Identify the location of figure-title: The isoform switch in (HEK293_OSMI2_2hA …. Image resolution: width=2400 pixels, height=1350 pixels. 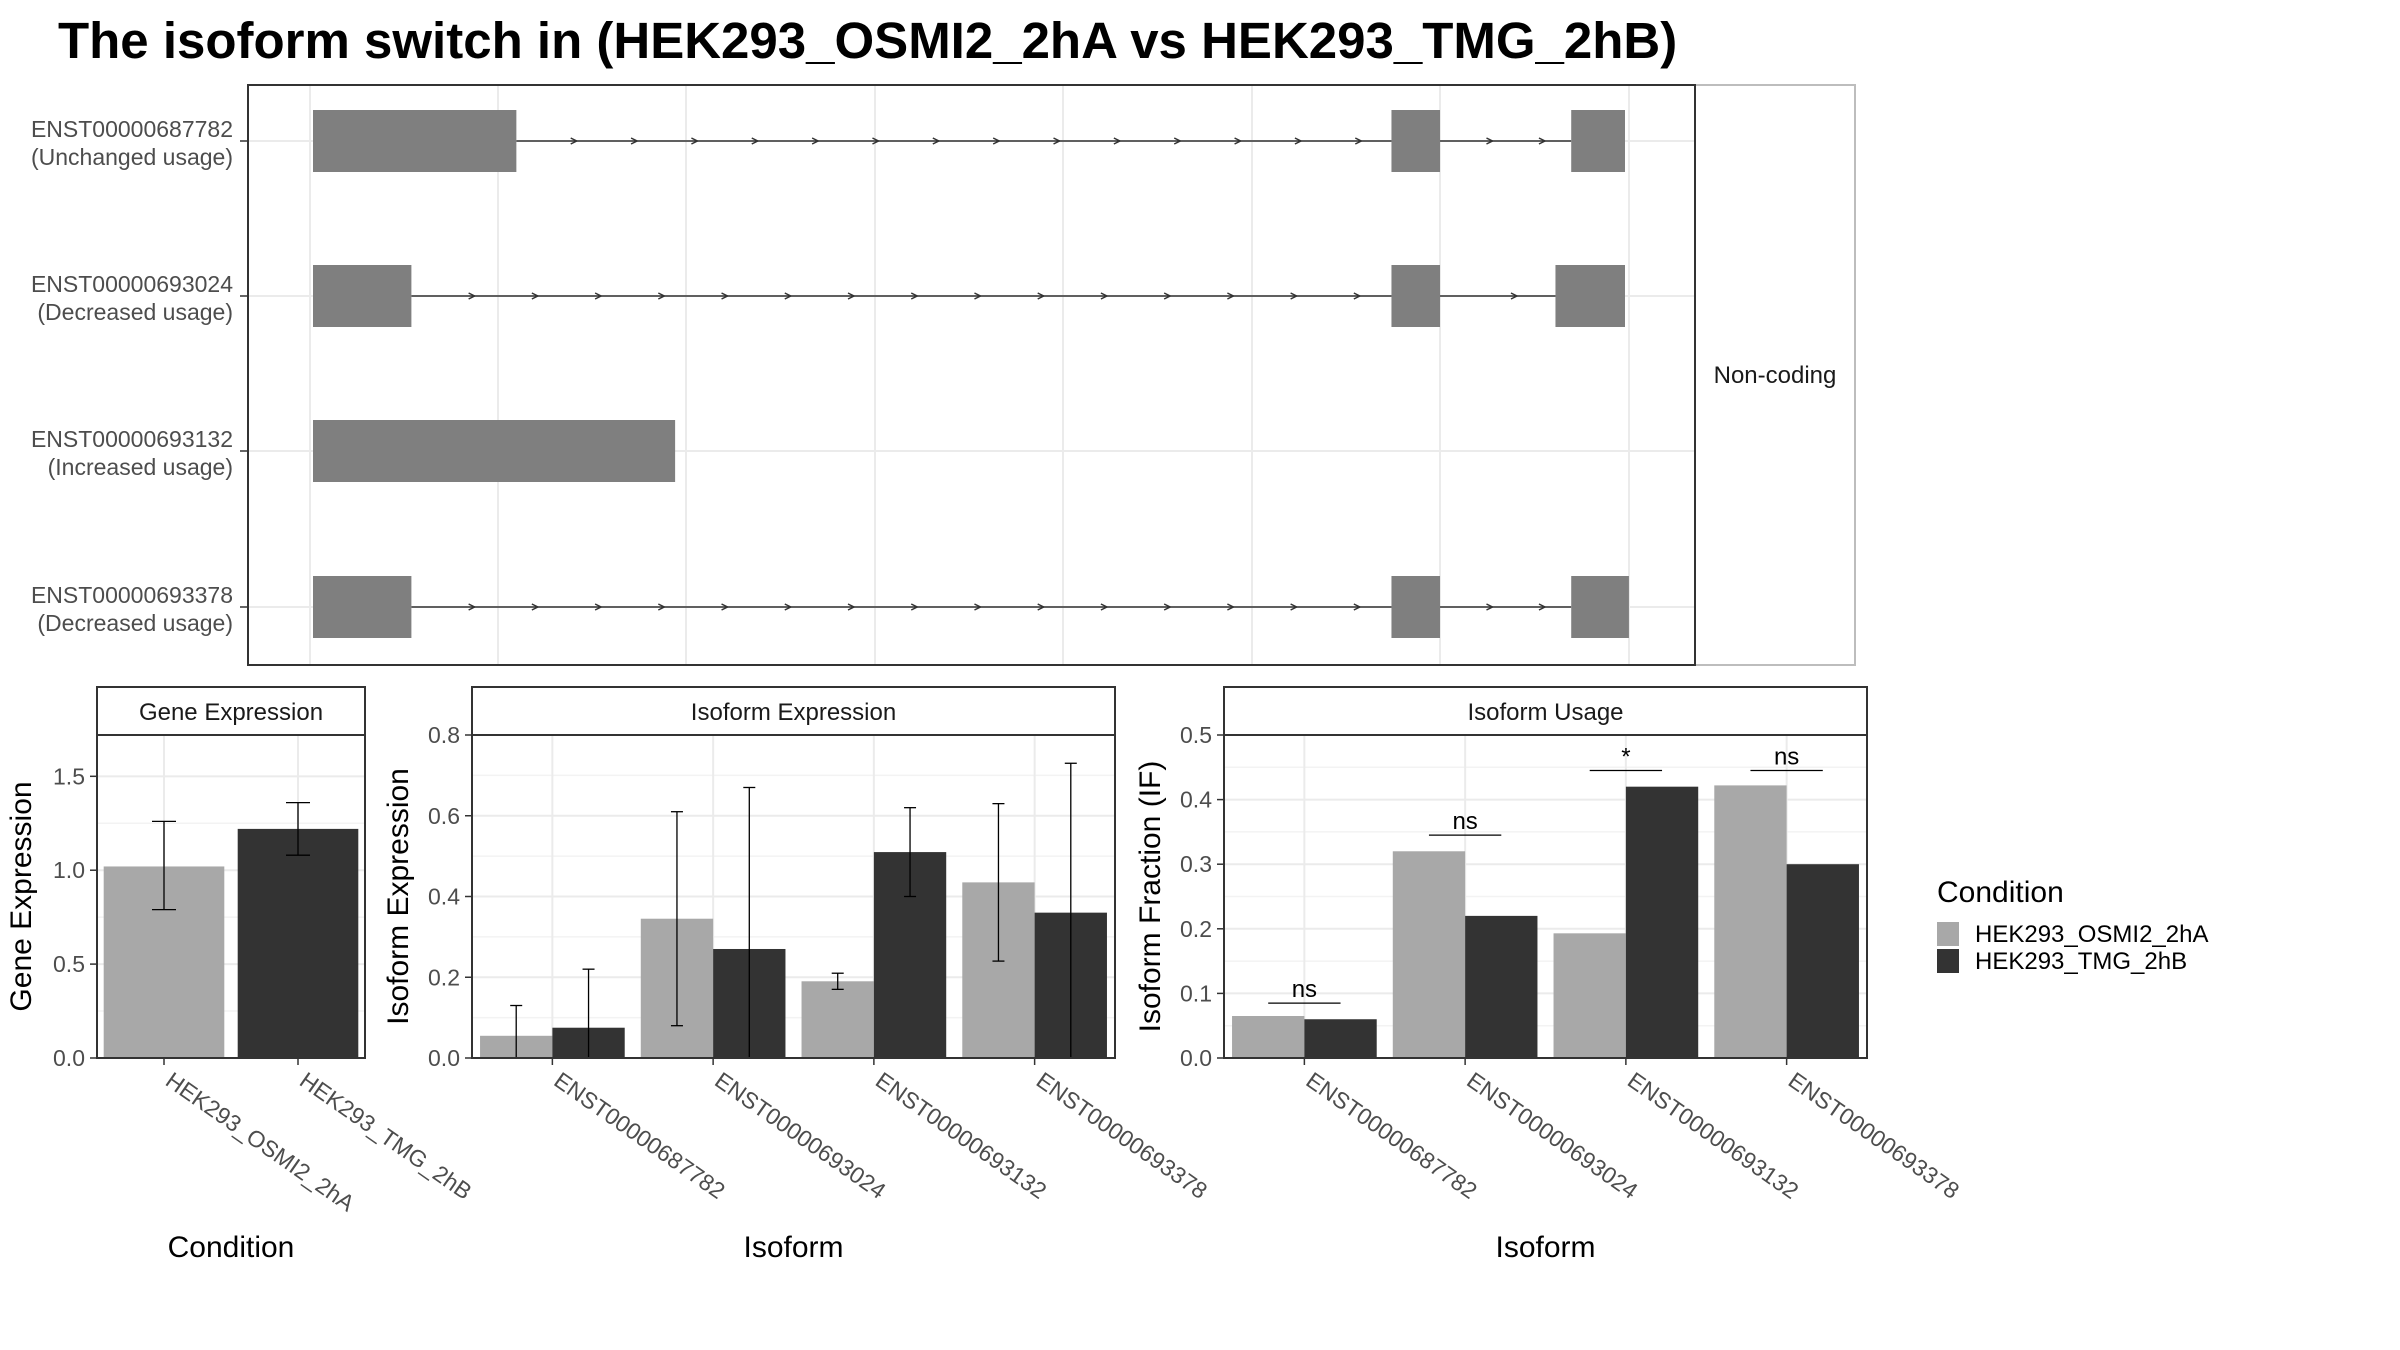
(867, 40).